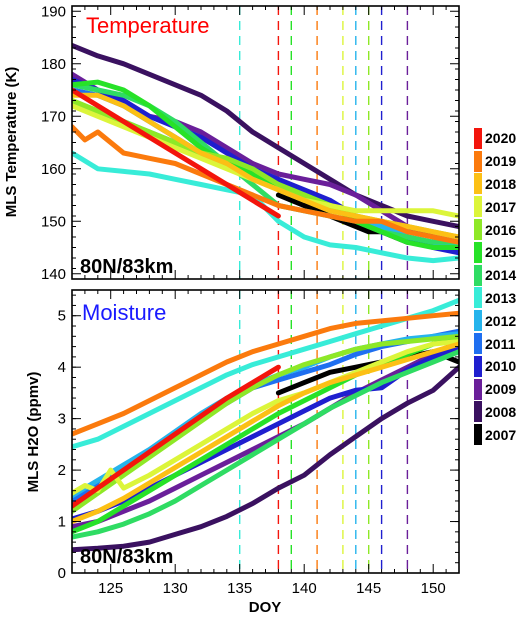  I want to click on legend-item-2015: 2015, so click(496, 252).